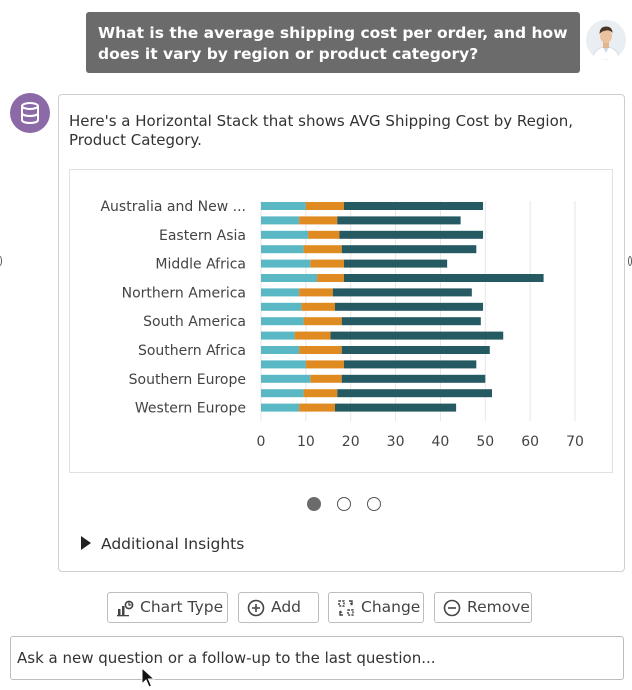  I want to click on x-tick-label: 10, so click(306, 442).